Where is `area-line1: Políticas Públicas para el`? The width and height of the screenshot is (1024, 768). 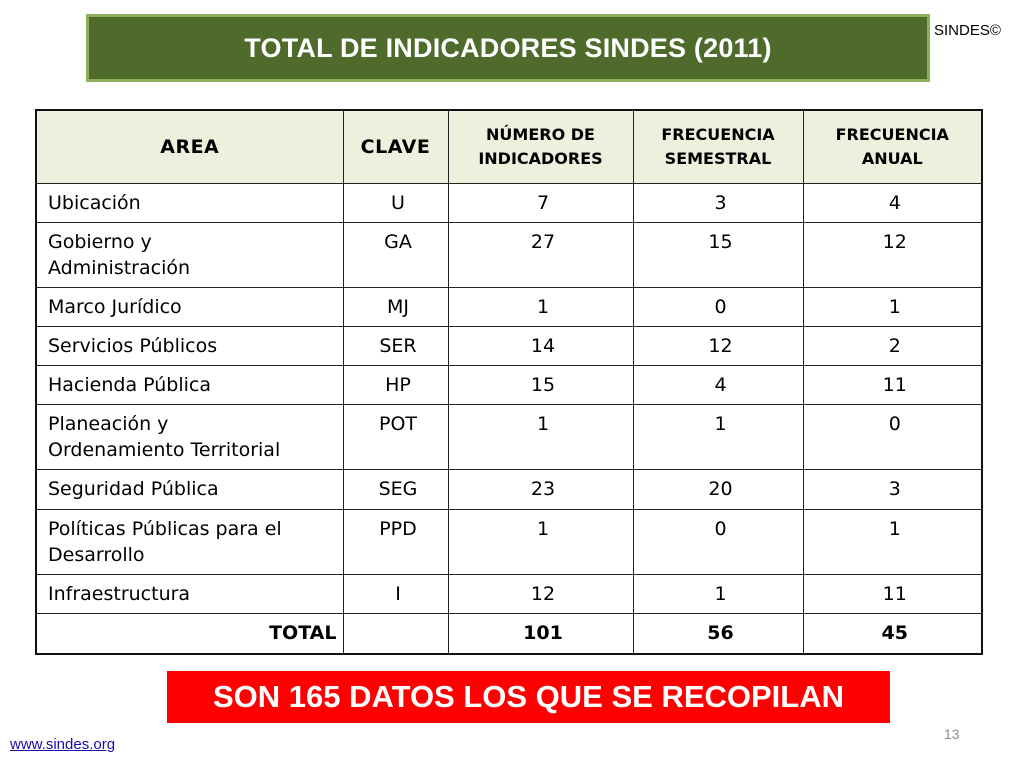
area-line1: Políticas Públicas para el is located at coordinates (165, 528).